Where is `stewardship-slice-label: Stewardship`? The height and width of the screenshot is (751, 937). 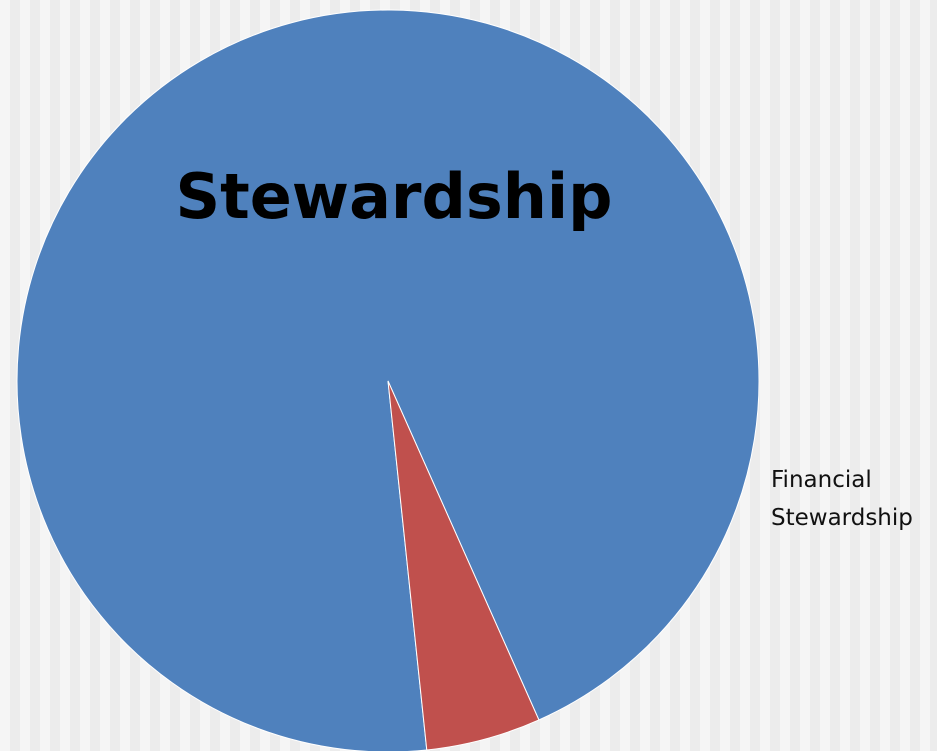 stewardship-slice-label: Stewardship is located at coordinates (393, 196).